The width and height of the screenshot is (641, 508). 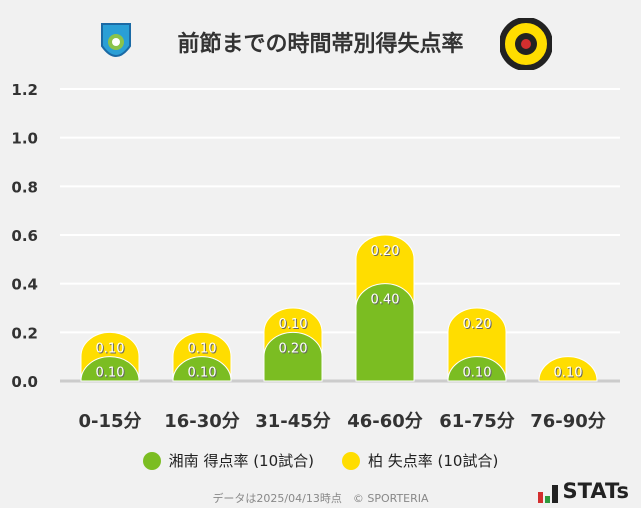 What do you see at coordinates (151, 460) in the screenshot?
I see `legend-swatch-green` at bounding box center [151, 460].